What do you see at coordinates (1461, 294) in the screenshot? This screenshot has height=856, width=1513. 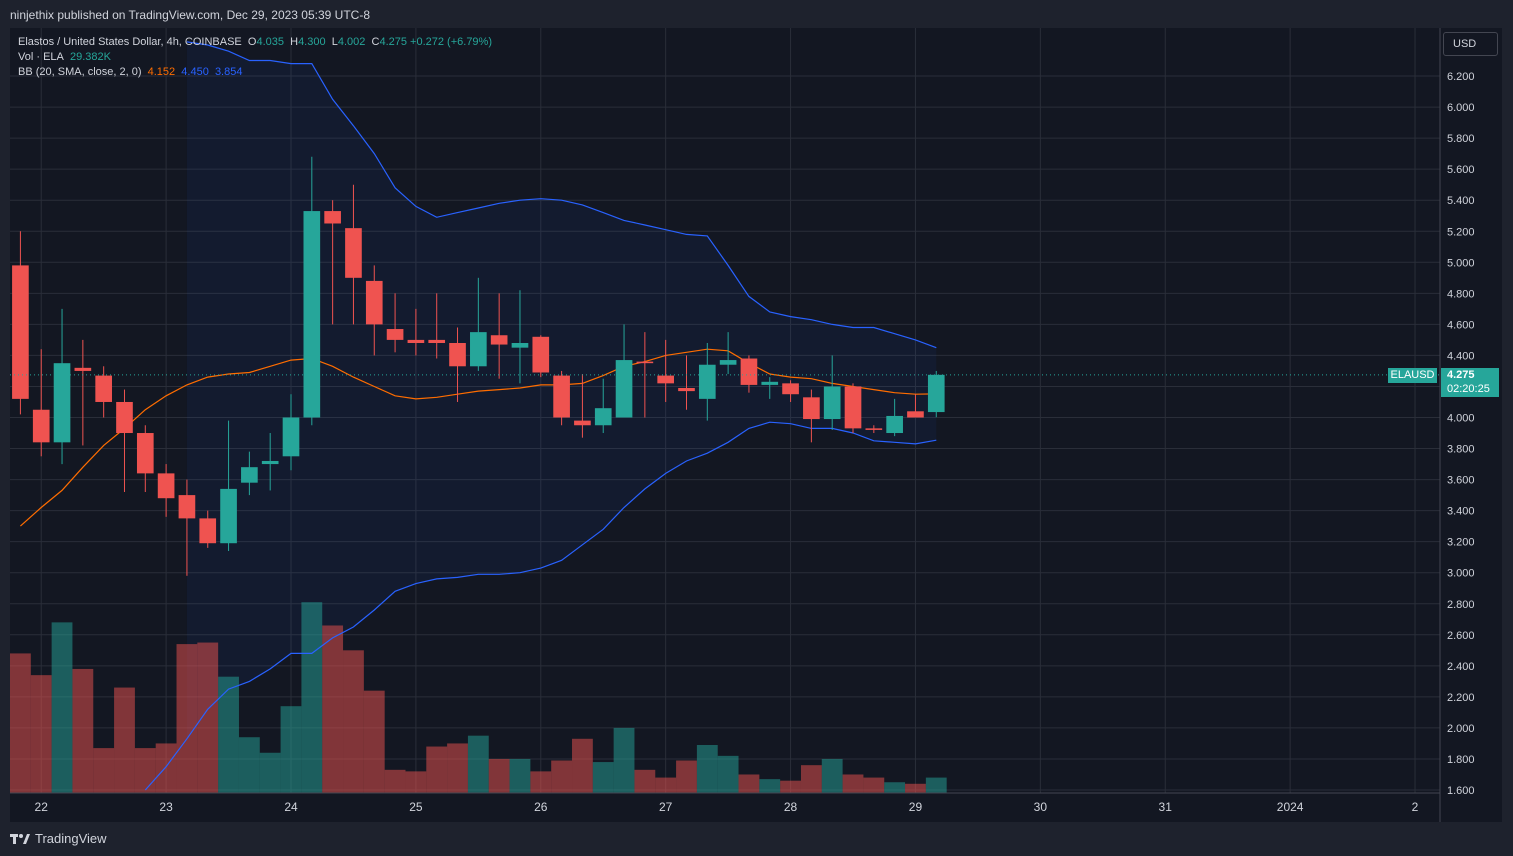 I see `price-tick-label: 4.800` at bounding box center [1461, 294].